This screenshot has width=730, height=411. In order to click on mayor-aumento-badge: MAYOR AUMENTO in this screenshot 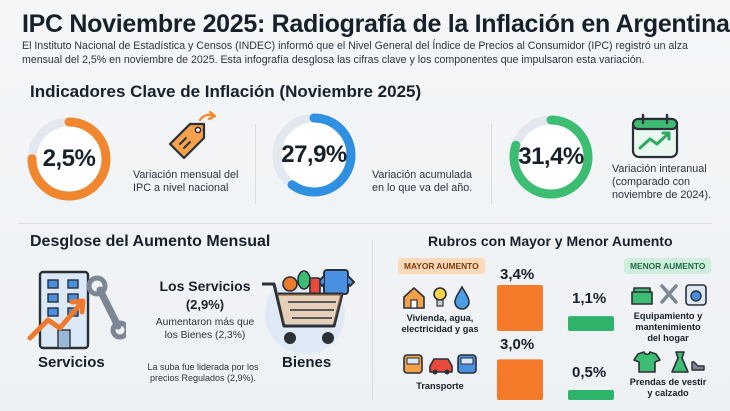, I will do `click(441, 266)`.